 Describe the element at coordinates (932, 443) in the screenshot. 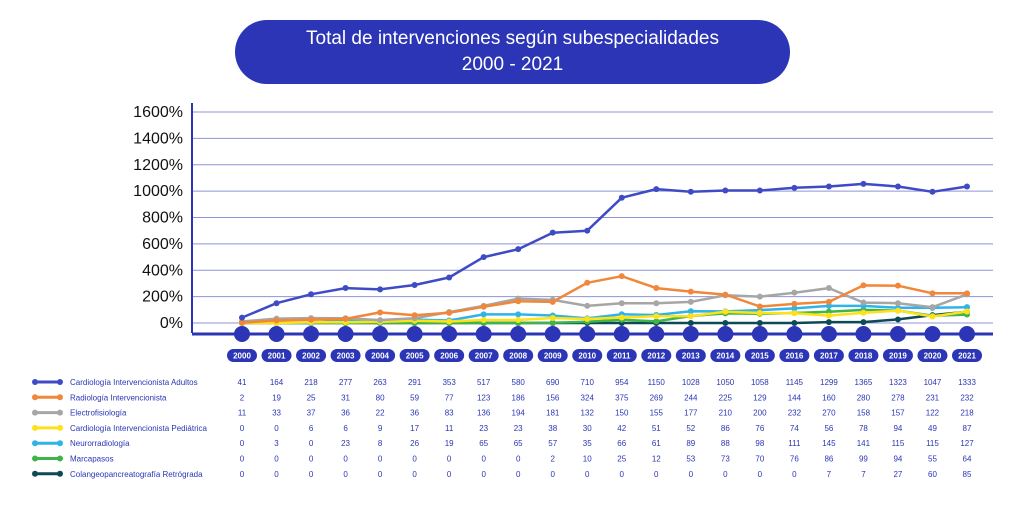

I see `table-cell: 115` at that location.